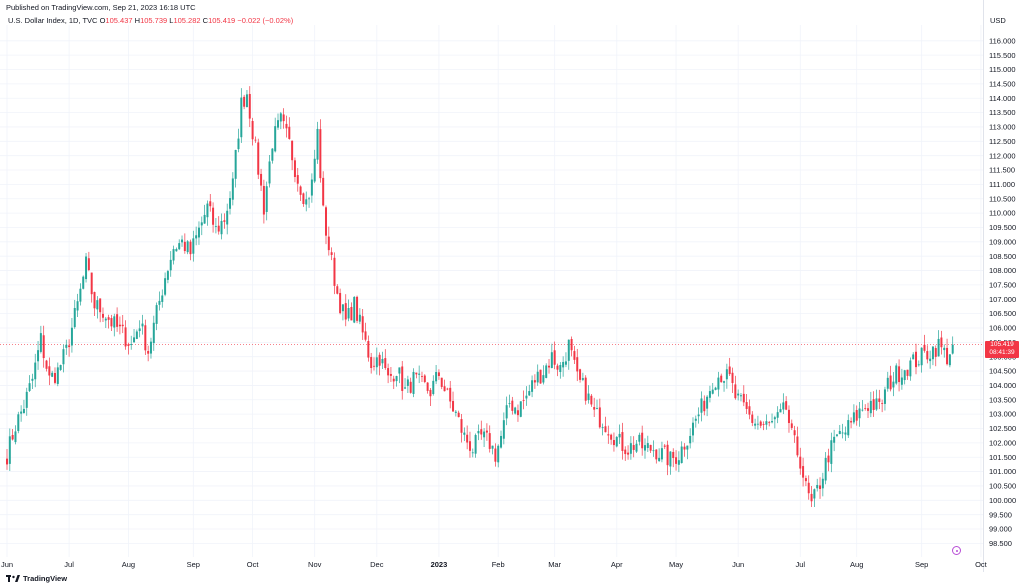  I want to click on x-tick-label: Jul, so click(69, 564).